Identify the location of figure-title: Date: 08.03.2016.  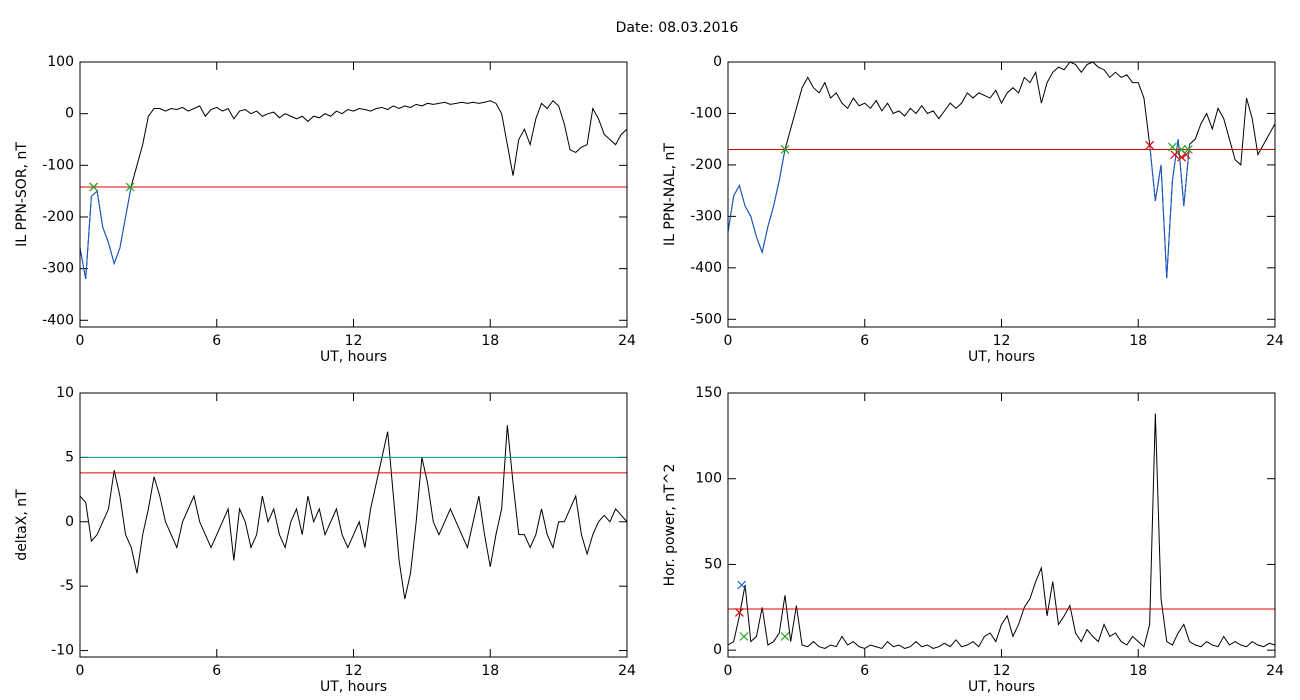
(677, 28).